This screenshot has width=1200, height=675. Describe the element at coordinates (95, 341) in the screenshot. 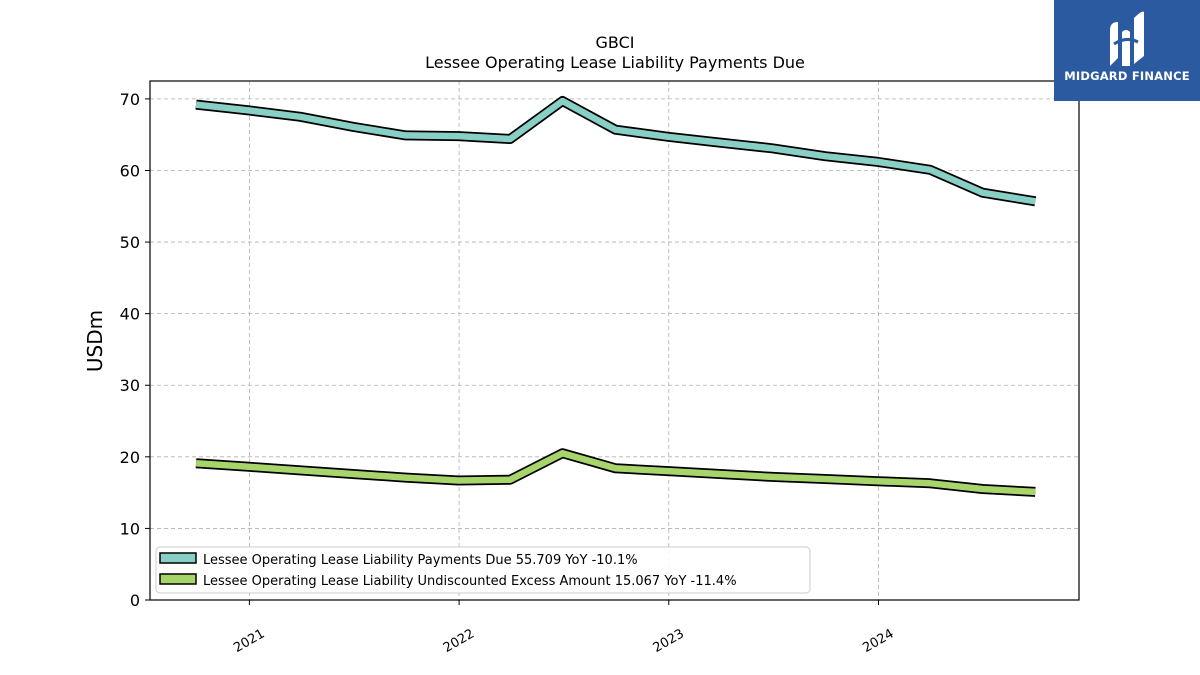

I see `y-axis-label: USDm` at that location.